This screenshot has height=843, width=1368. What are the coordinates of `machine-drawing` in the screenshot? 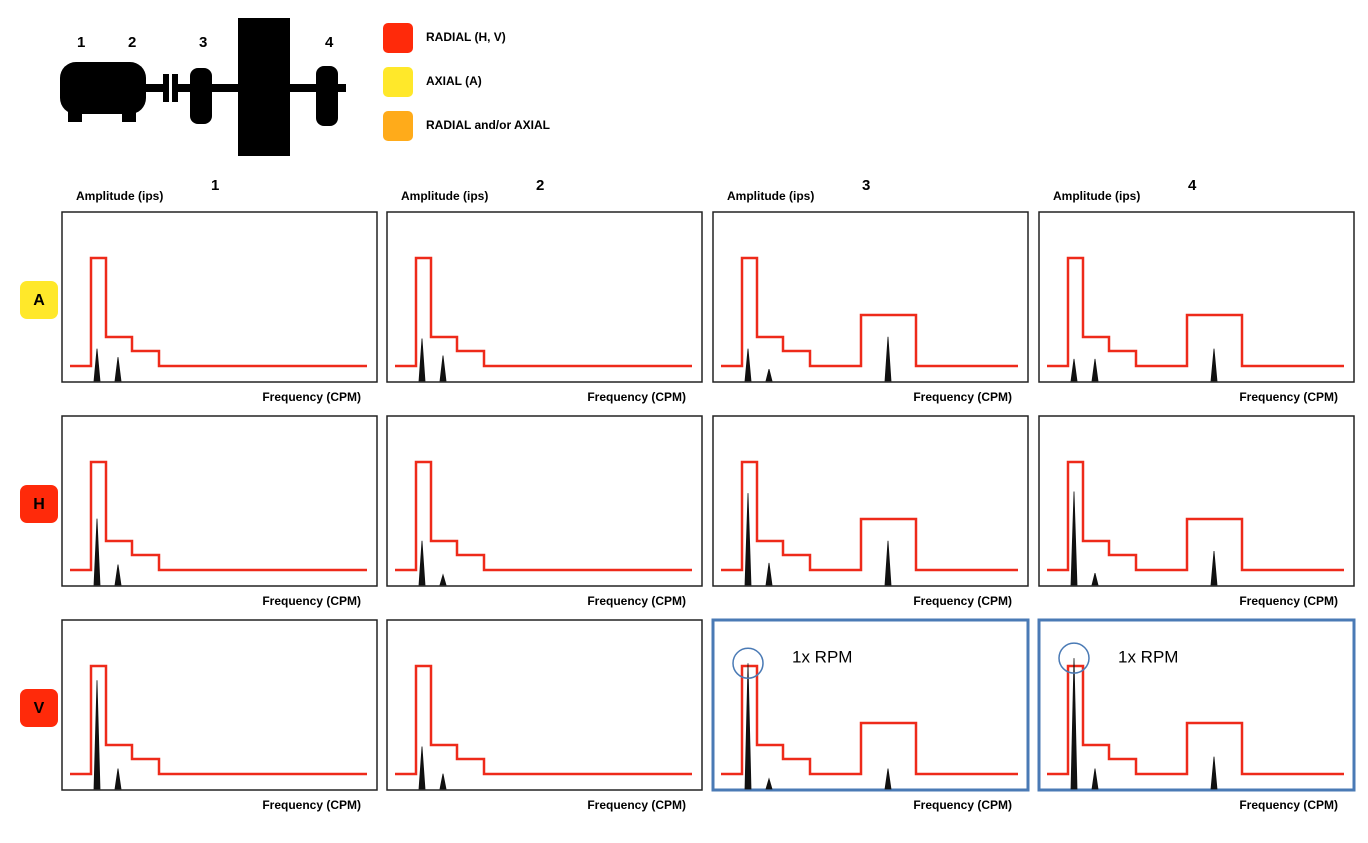 It's located at (203, 87).